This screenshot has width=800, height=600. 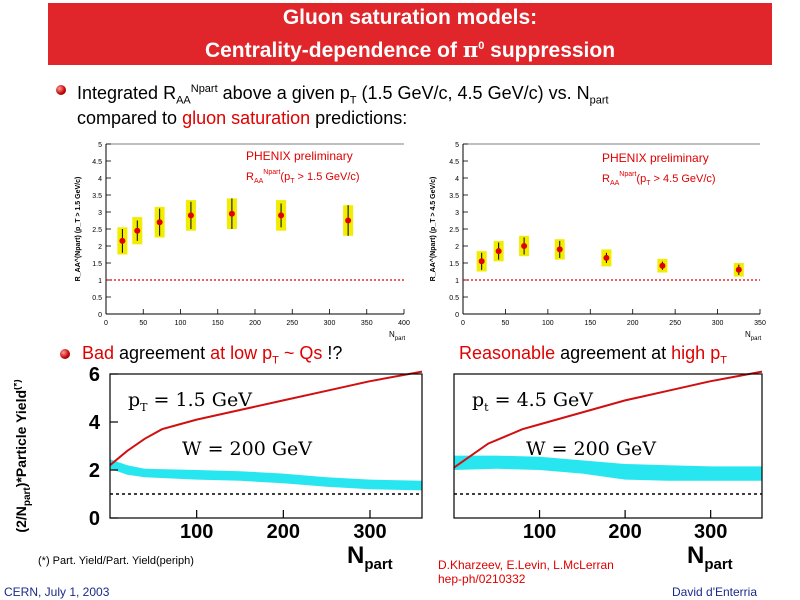 I want to click on y-axis-label: R_AA^(Npart) (p_T > 1.5 GeV/c), so click(x=78, y=229).